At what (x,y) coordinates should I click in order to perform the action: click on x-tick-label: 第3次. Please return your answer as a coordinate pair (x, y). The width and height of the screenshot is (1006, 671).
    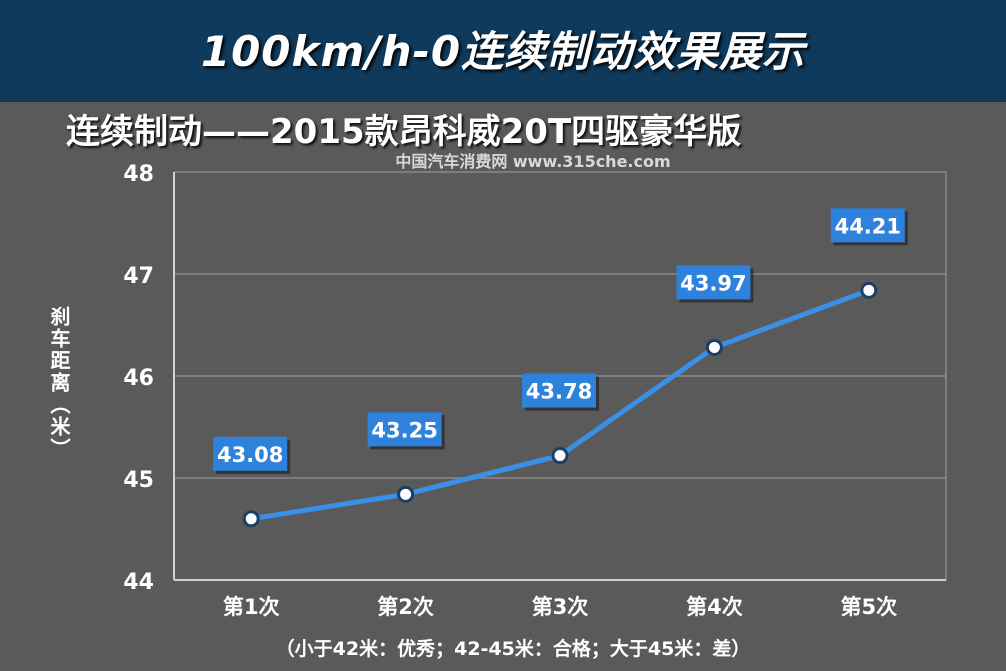
    Looking at the image, I should click on (560, 607).